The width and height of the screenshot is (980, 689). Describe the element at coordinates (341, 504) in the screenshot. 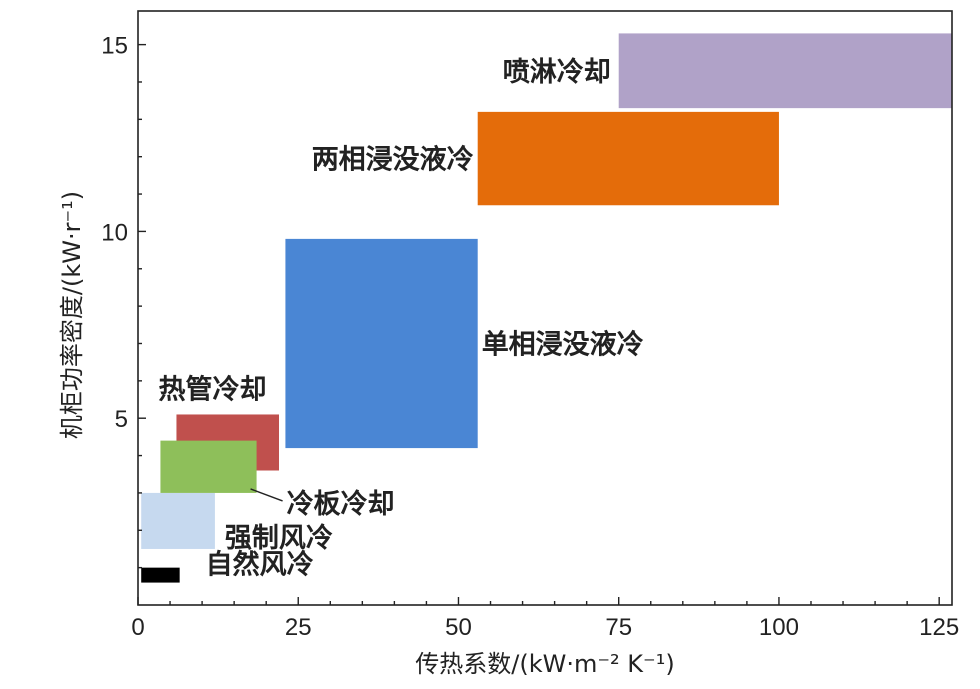

I see `region-label-2: 冷板冷却` at that location.